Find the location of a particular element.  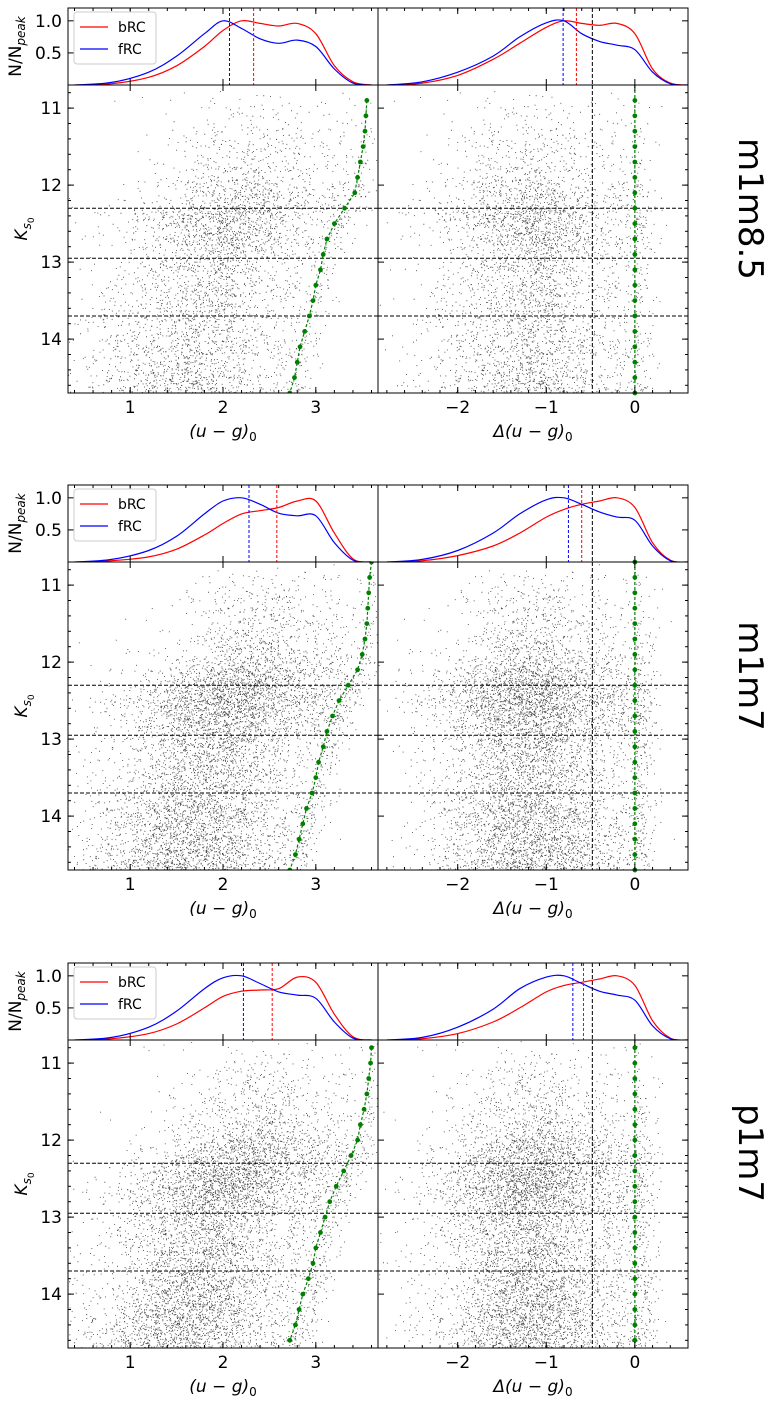

ytick-label-cmd: 11 is located at coordinates (51, 109).